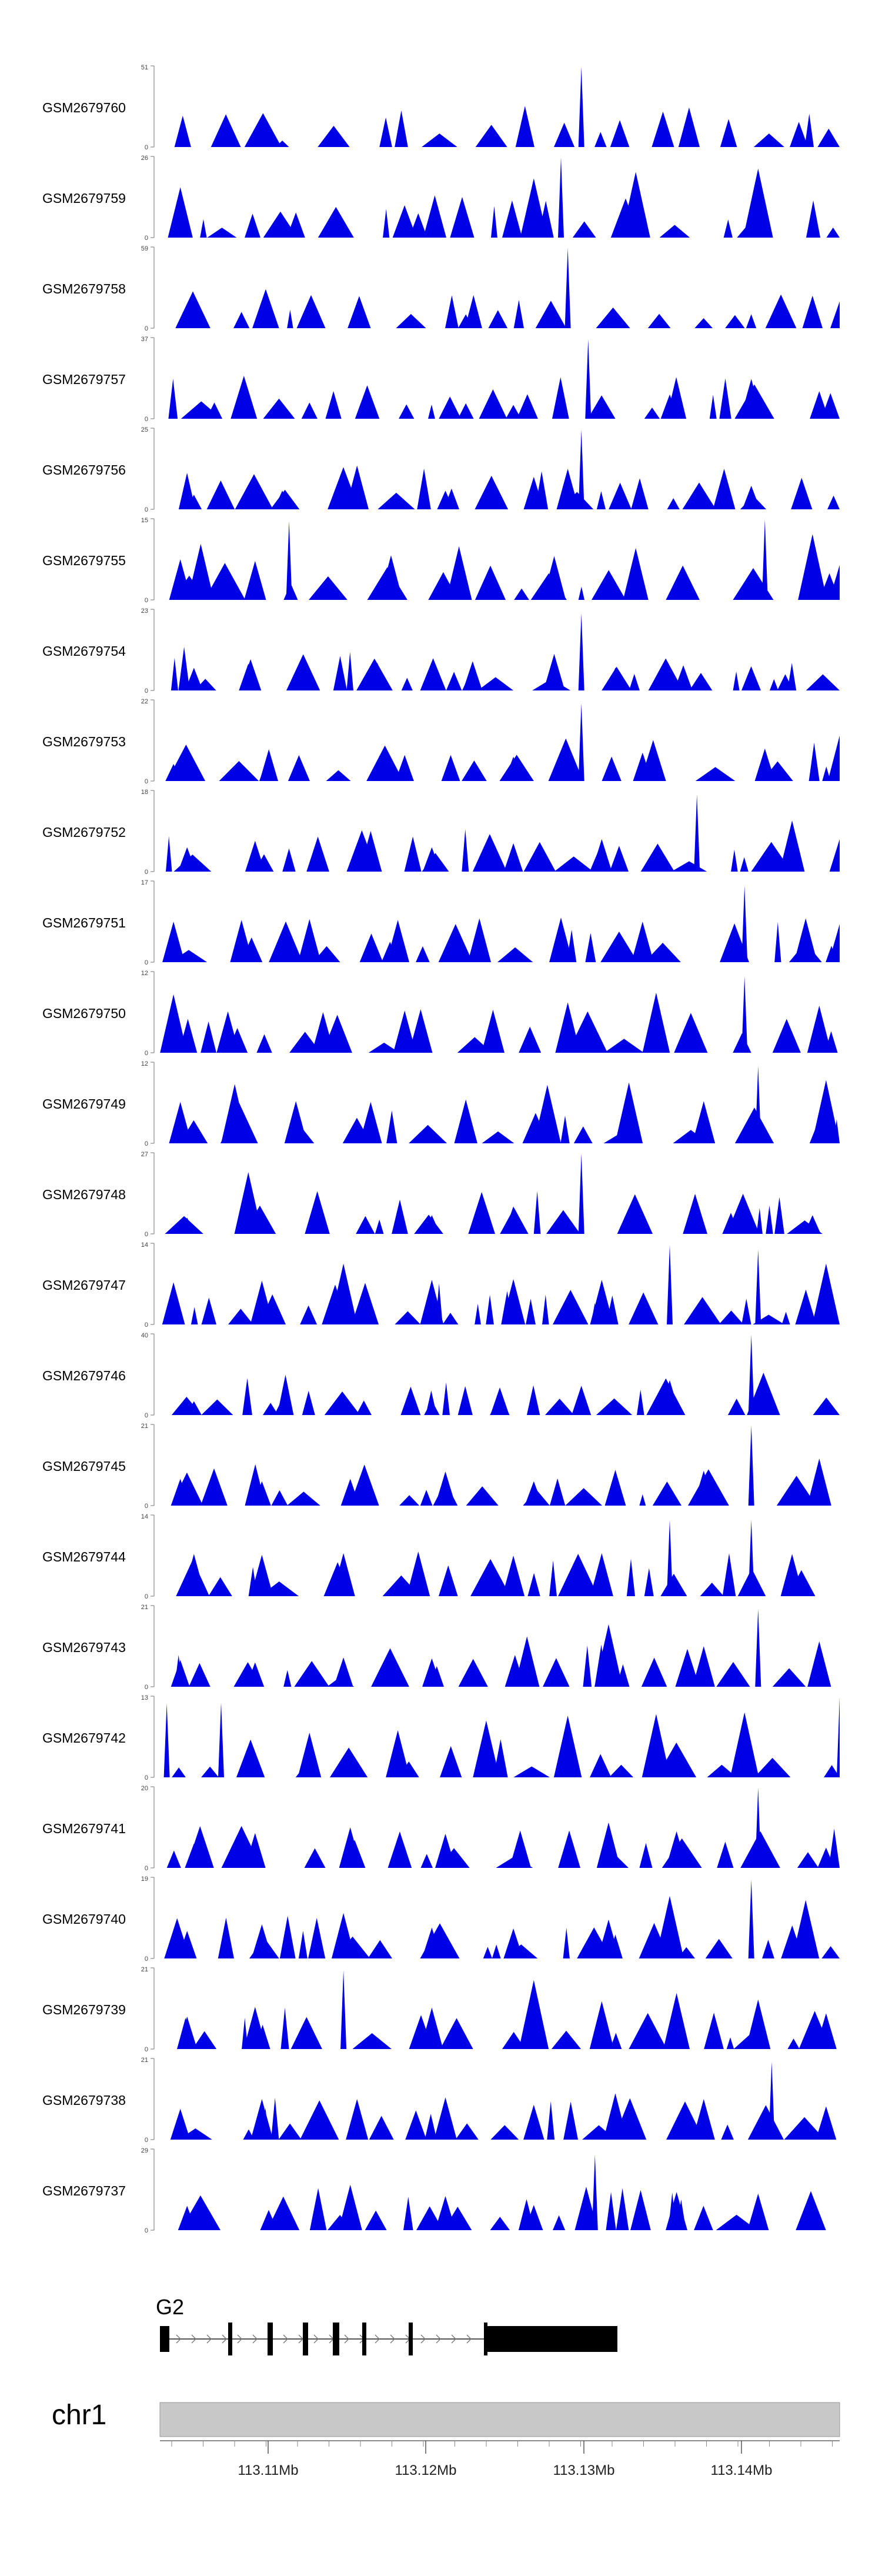  What do you see at coordinates (499, 2419) in the screenshot?
I see `ideogram-band` at bounding box center [499, 2419].